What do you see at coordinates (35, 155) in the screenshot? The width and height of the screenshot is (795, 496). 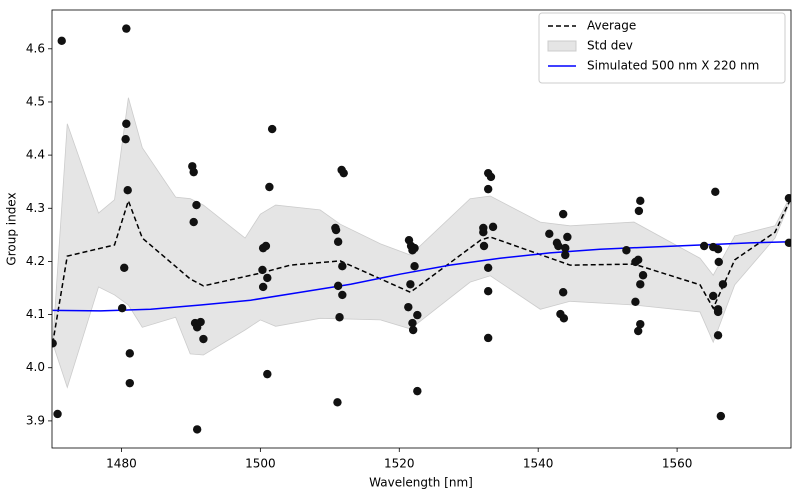 I see `y-tick-label: 4.4` at bounding box center [35, 155].